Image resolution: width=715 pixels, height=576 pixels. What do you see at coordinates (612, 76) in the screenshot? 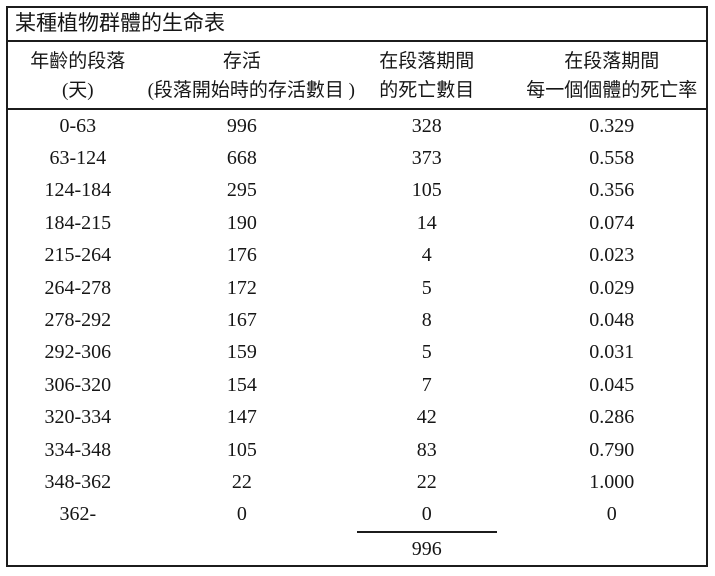
I see `column-header-mortality-rate: 在段落期間 每一個個體的死亡率` at bounding box center [612, 76].